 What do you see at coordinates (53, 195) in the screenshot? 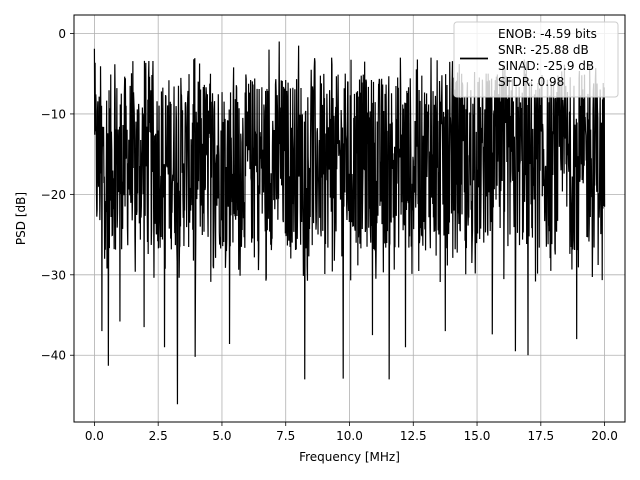
I see `y-tick-label-2: −20` at bounding box center [53, 195].